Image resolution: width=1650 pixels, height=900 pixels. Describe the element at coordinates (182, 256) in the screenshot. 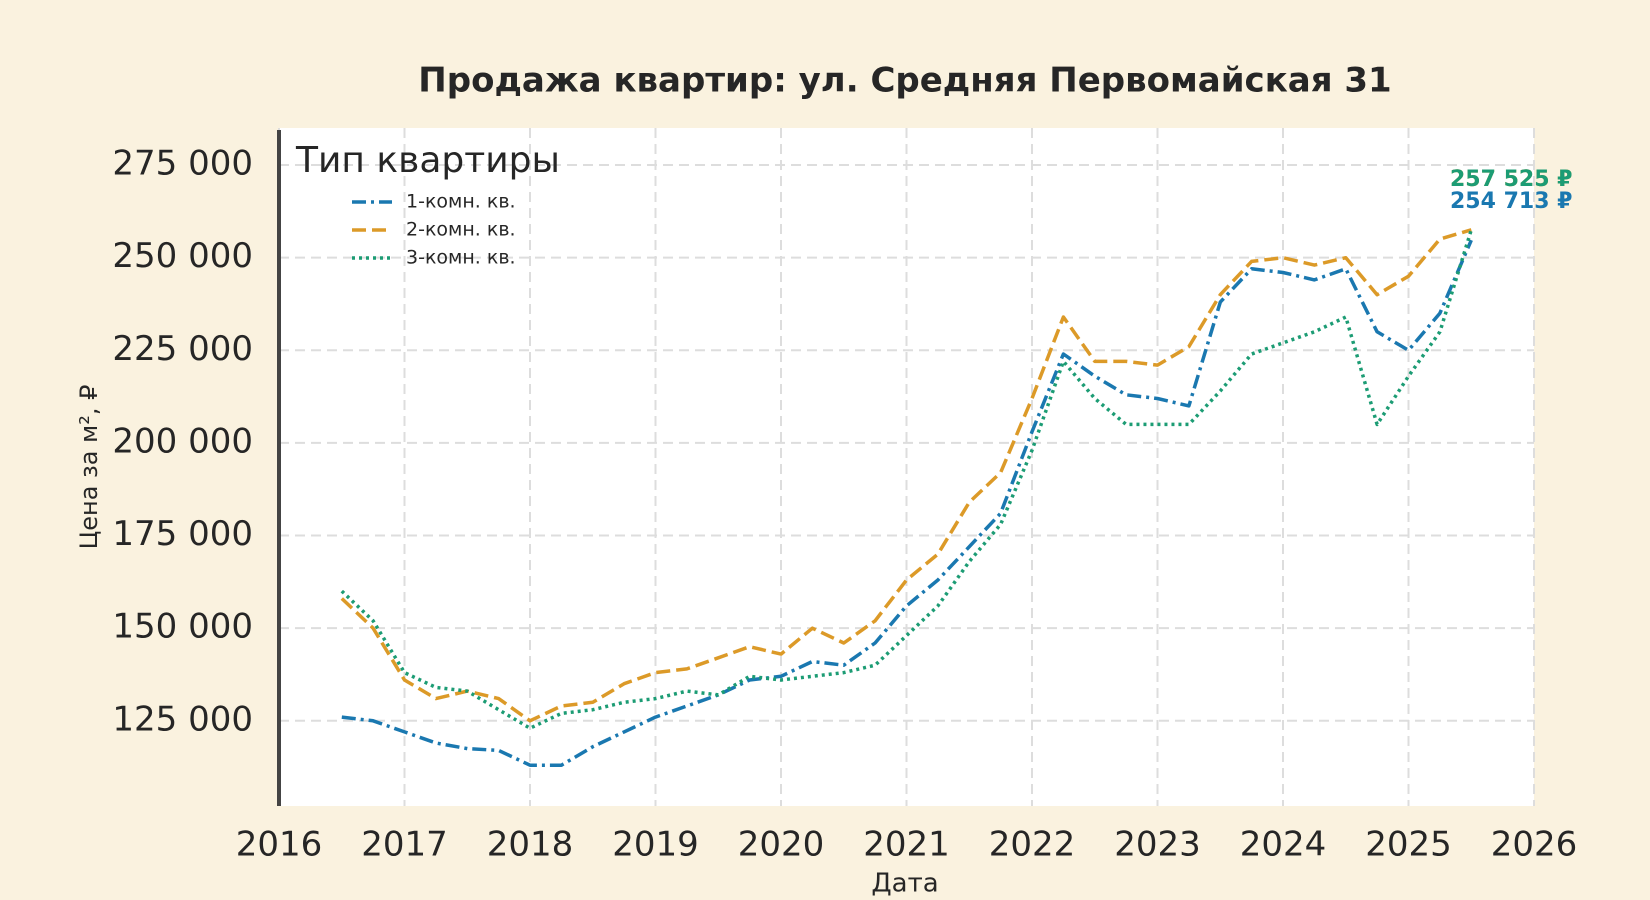

I see `y-tick-label: 250 000` at that location.